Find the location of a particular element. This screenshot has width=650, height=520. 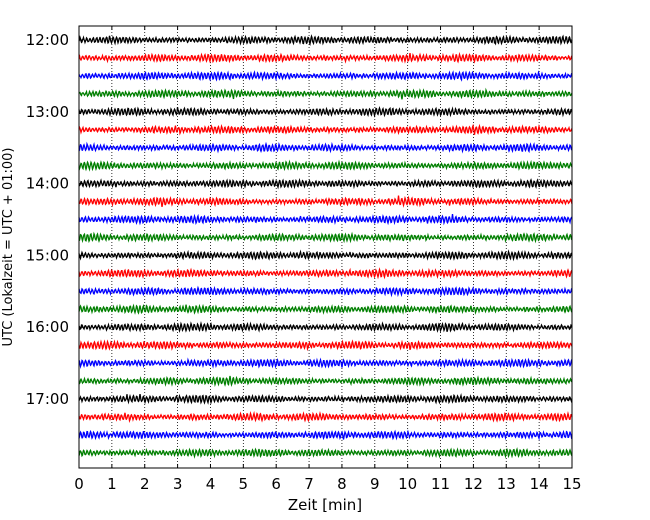

y-tick-label: 14:00 is located at coordinates (47, 184).